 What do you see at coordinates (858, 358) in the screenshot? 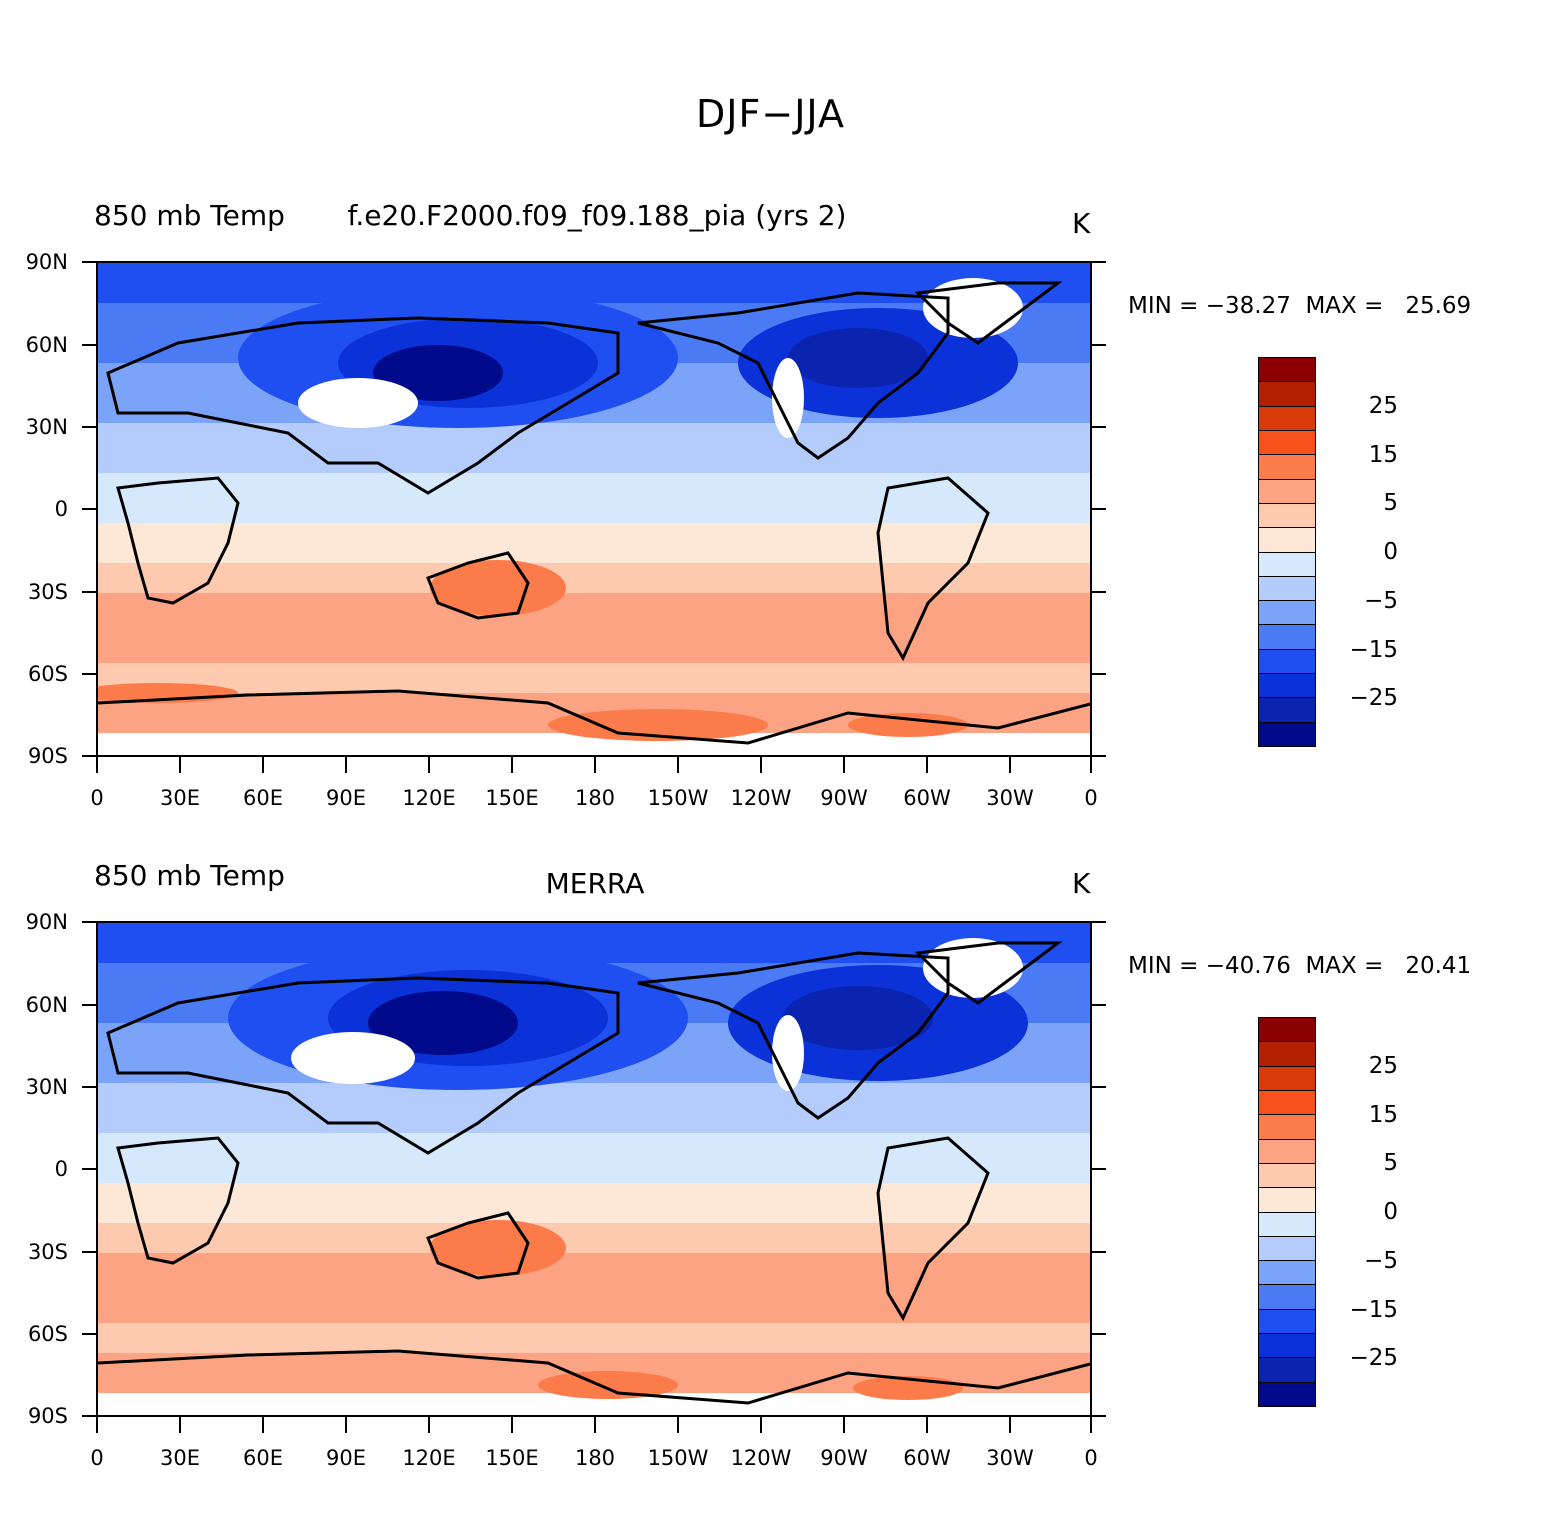
I see `cold-core-namerica` at bounding box center [858, 358].